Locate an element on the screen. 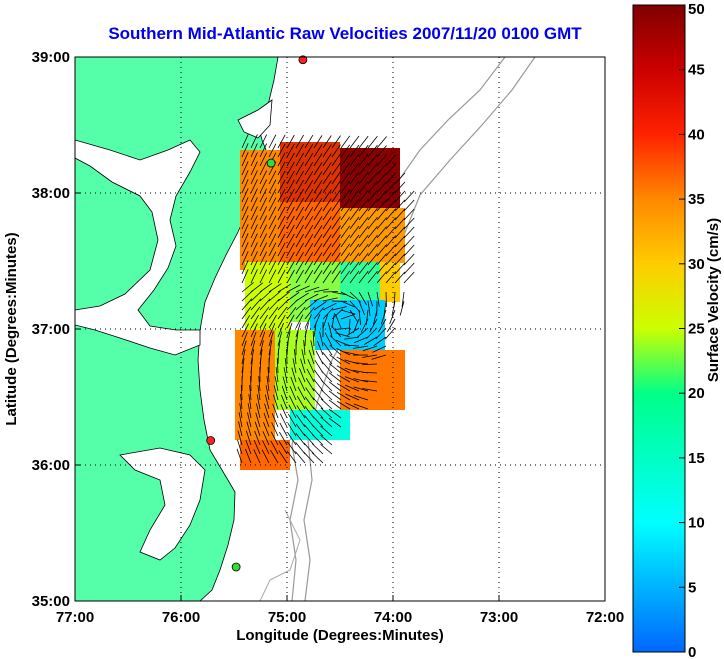 This screenshot has height=659, width=724. y-axis-ticks: 39:00 38:00 37:00 36:00 35:00 is located at coordinates (56, 329).